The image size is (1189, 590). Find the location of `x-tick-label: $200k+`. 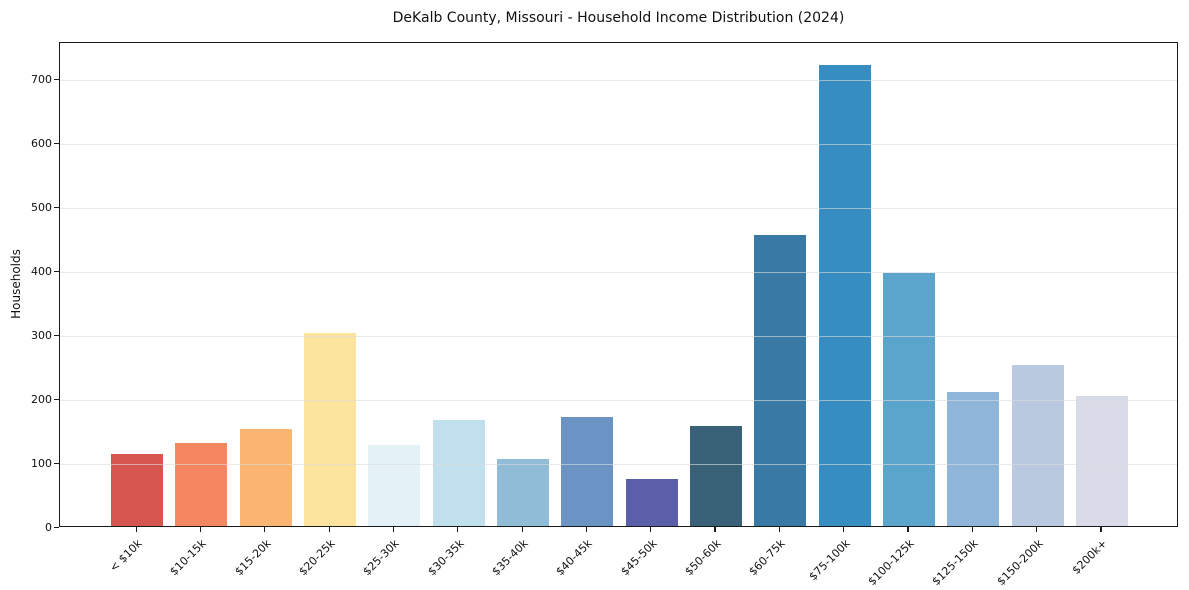

x-tick-label: $200k+ is located at coordinates (1089, 556).